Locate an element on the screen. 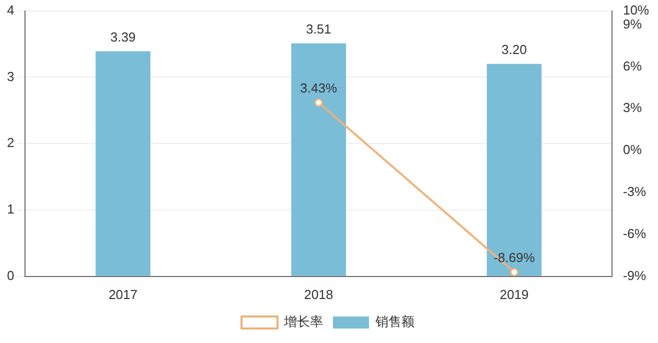 This screenshot has width=658, height=343. legend-label: 增长率 is located at coordinates (303, 322).